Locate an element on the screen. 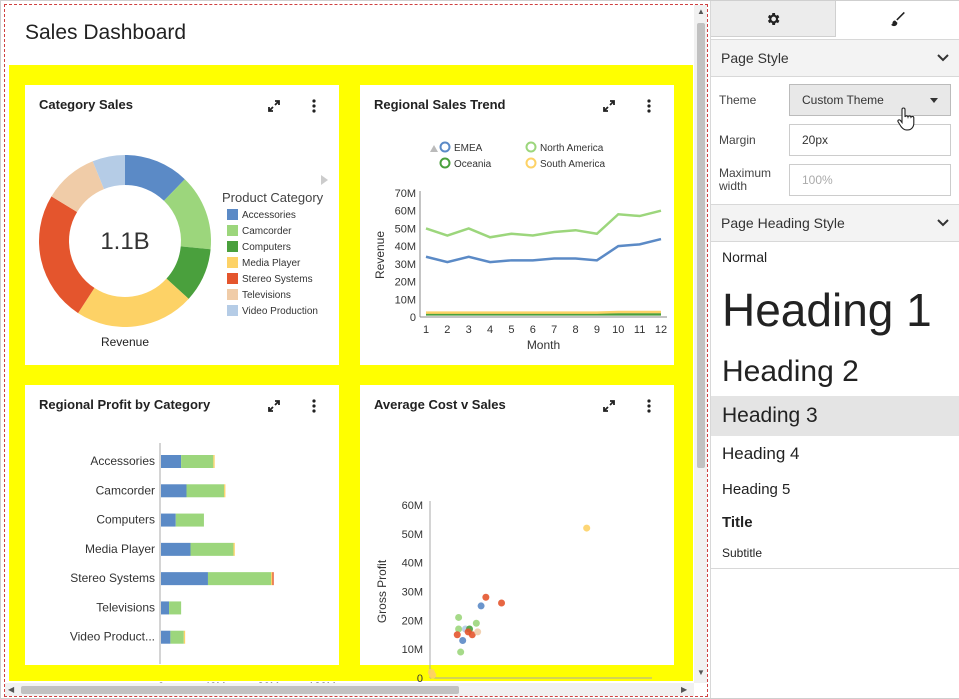 This screenshot has width=959, height=699. gear-icon is located at coordinates (773, 18).